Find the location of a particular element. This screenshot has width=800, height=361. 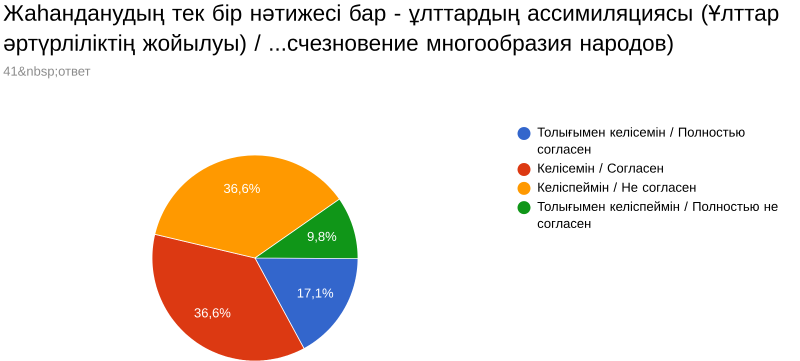

legend-label: Келісемін / Согласен is located at coordinates (600, 167).